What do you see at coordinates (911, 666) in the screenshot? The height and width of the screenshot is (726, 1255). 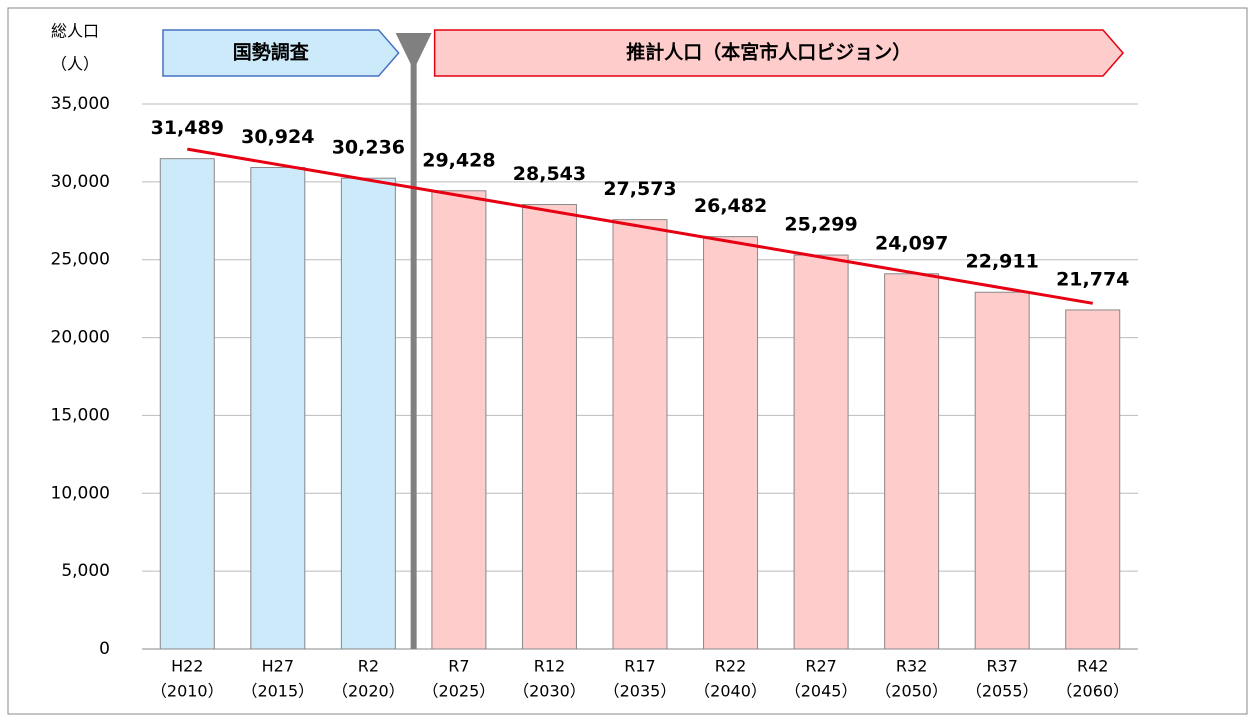 I see `x-tick-label: R32` at bounding box center [911, 666].